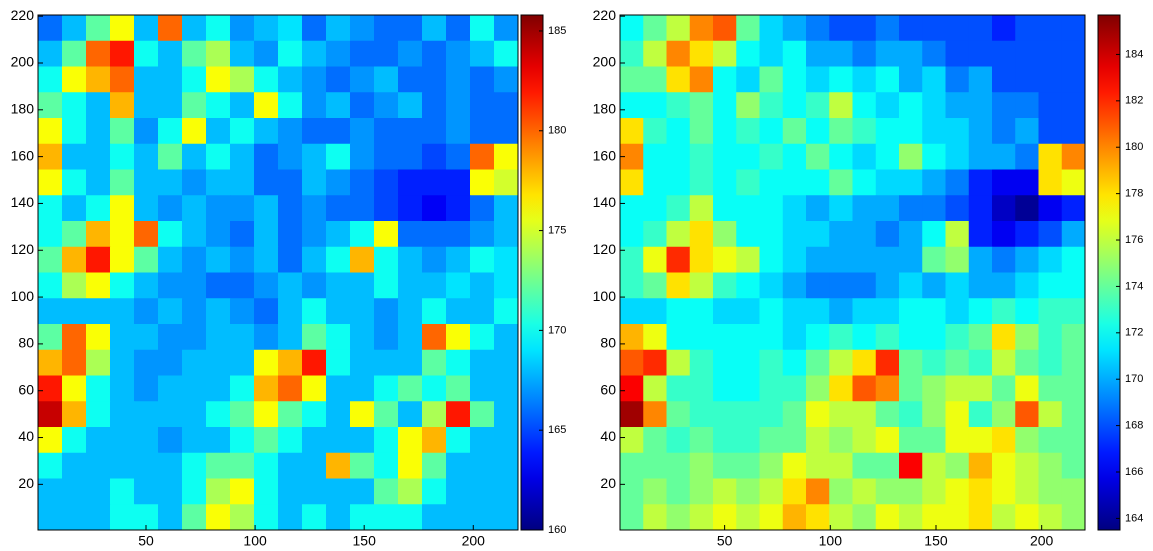 This screenshot has width=1153, height=551. I want to click on x-tick-label: 50, so click(146, 541).